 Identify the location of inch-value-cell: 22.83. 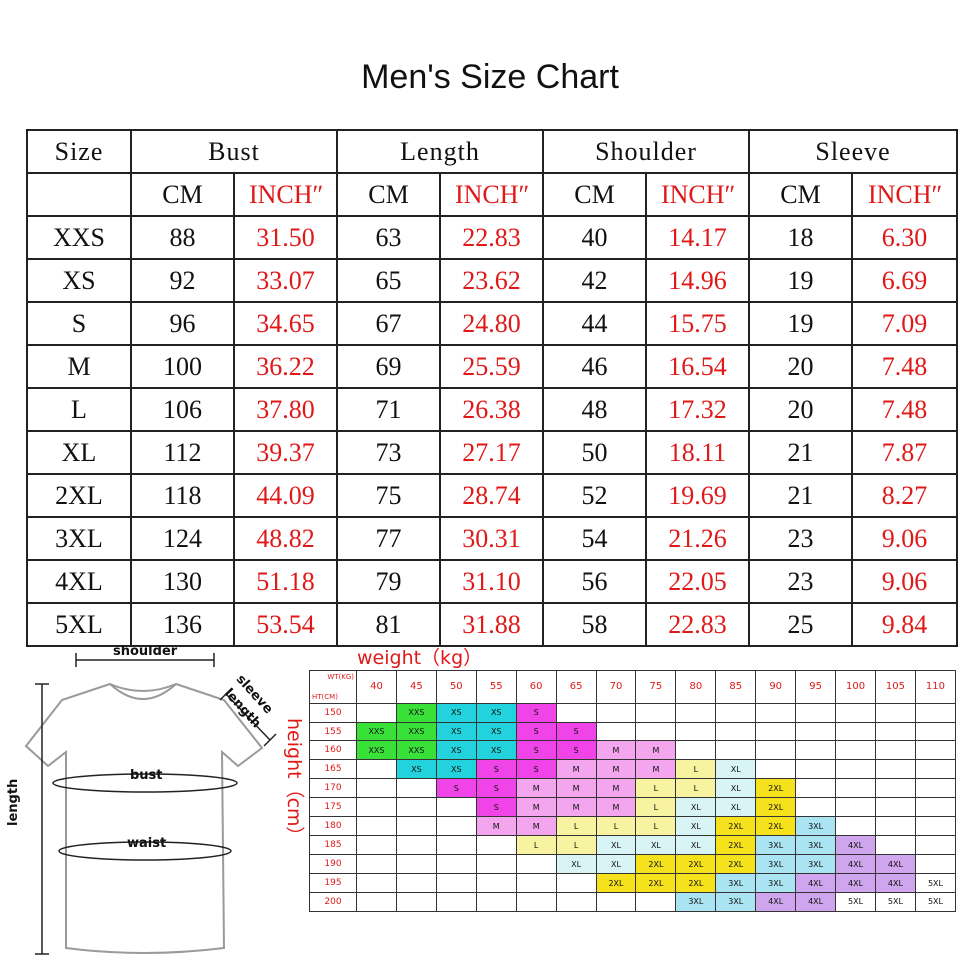
(491, 237).